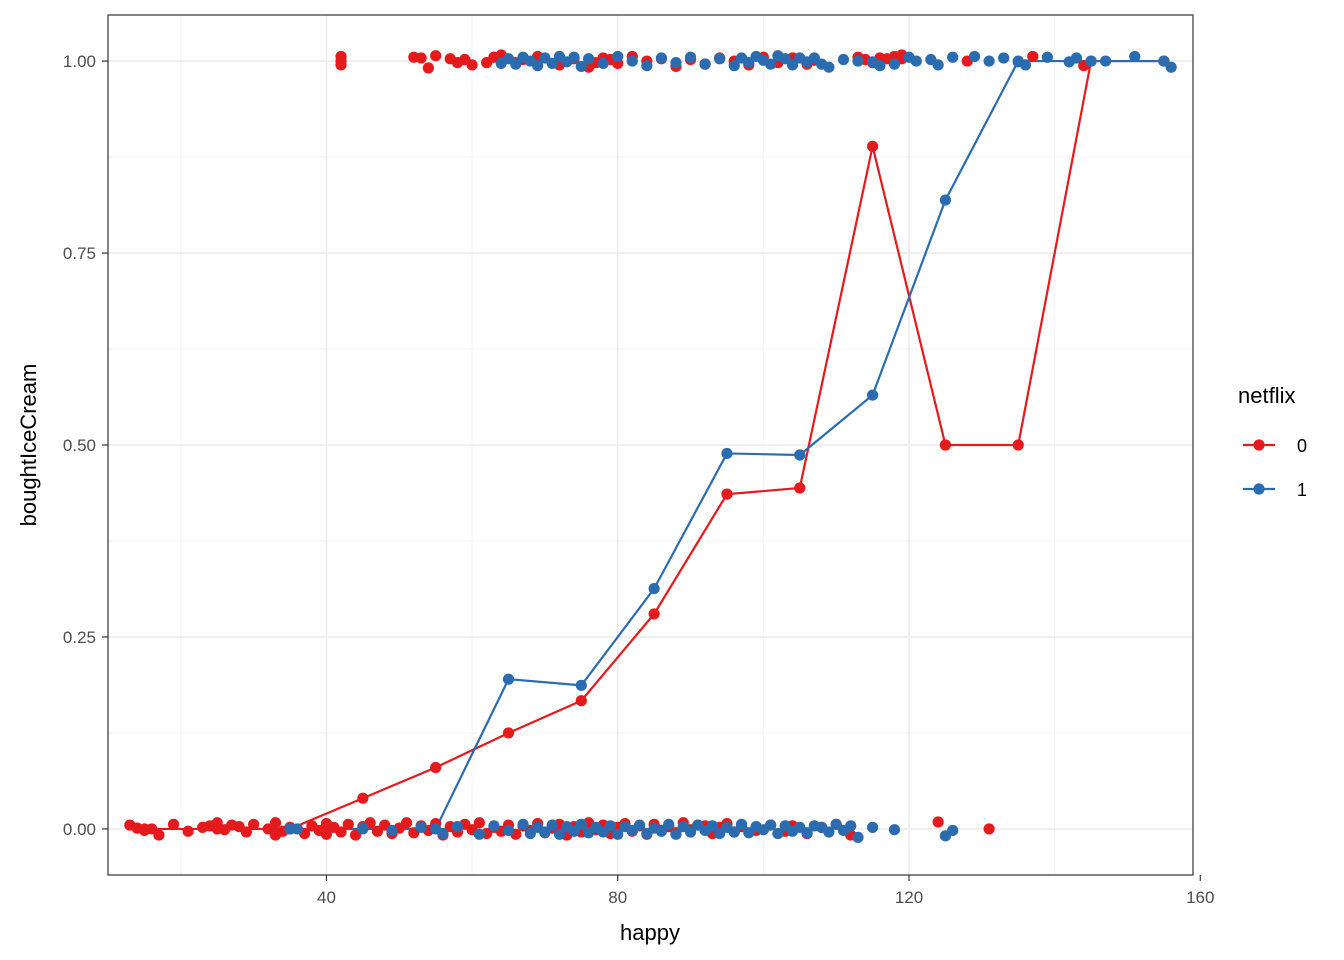  I want to click on y-axis-title: boughtIceCream, so click(28, 445).